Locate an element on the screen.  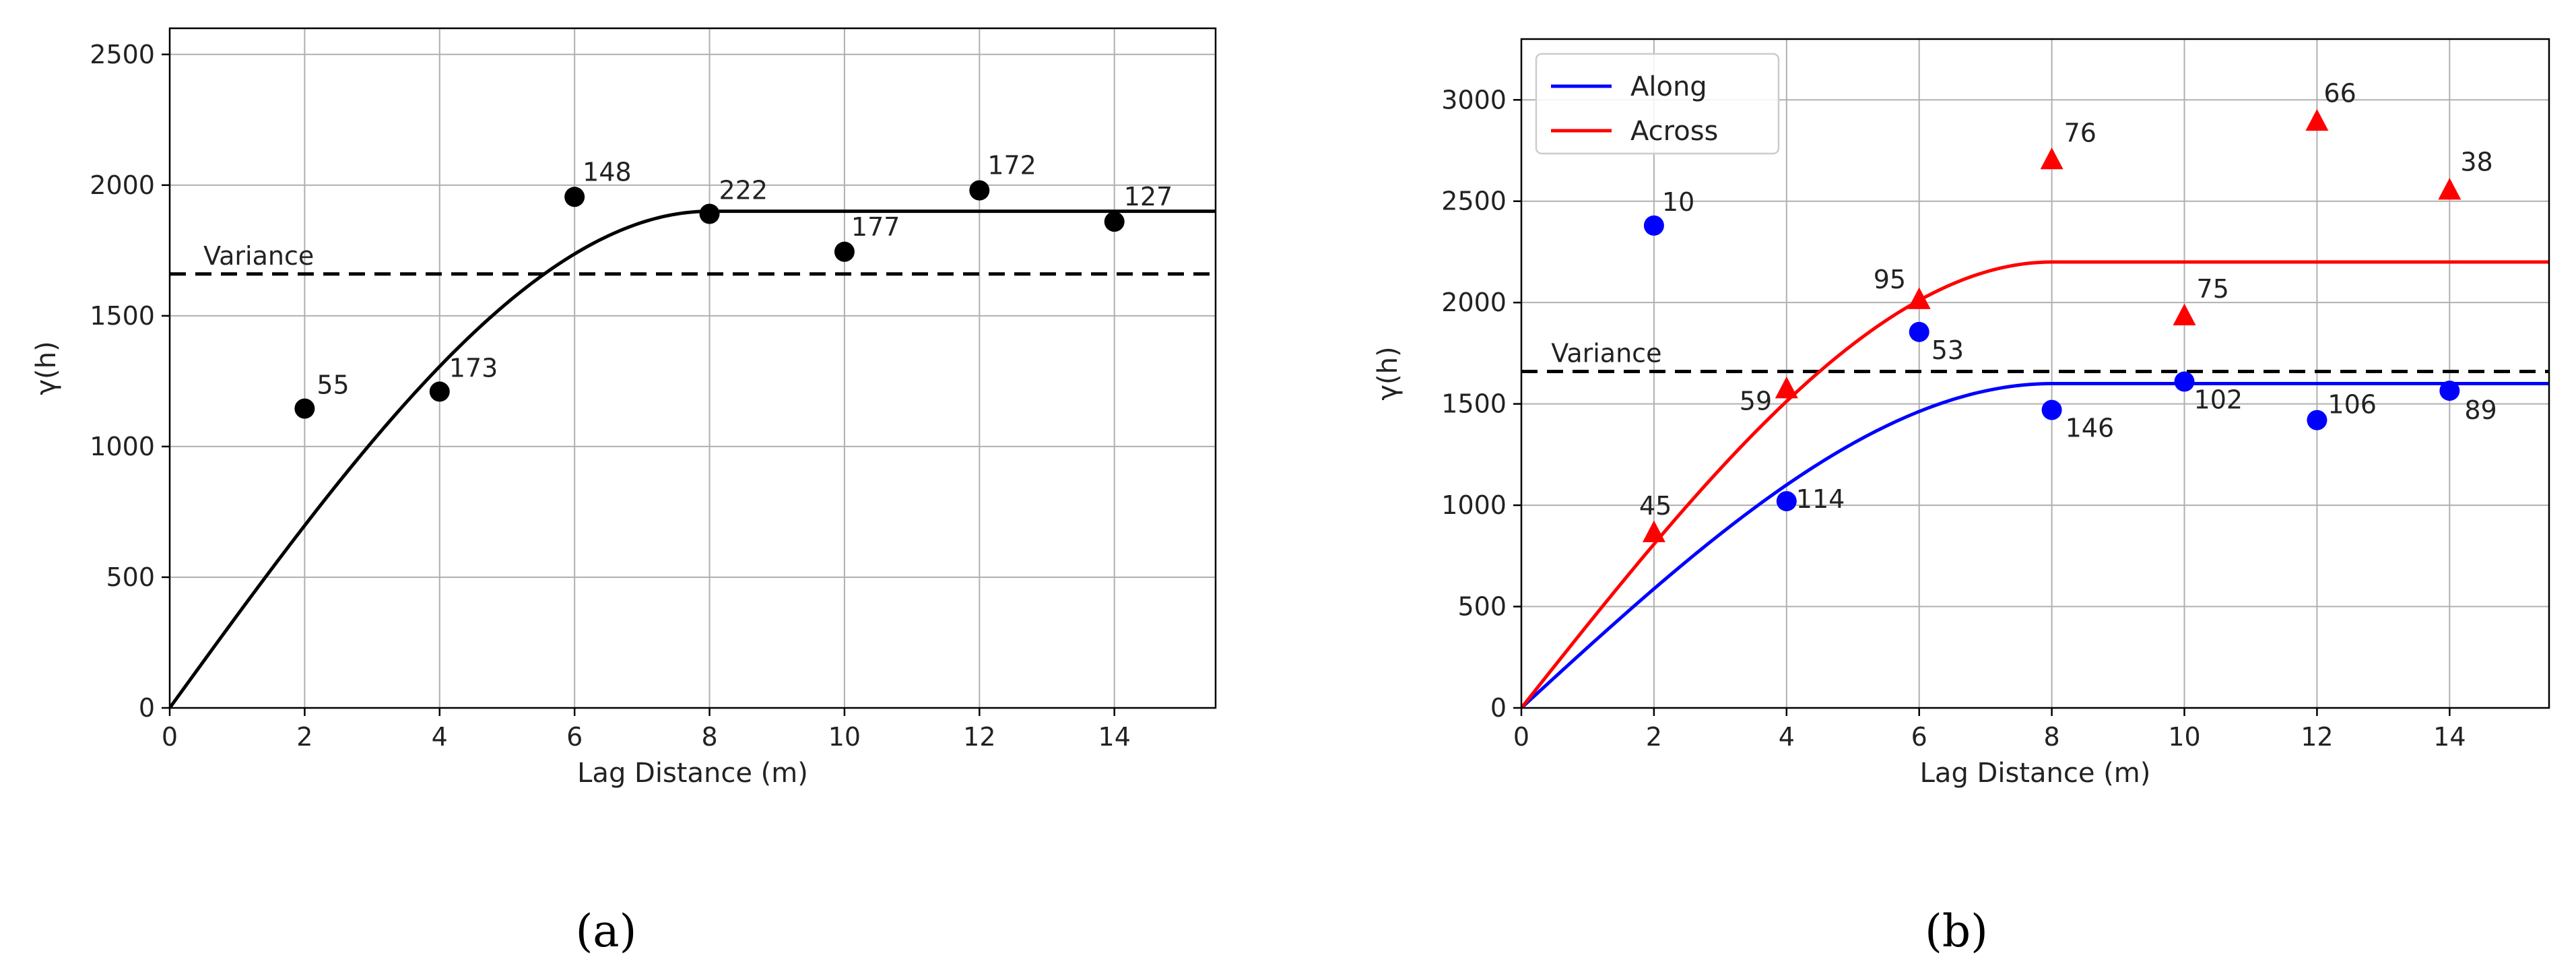
data-label-across: 95 is located at coordinates (1890, 279).